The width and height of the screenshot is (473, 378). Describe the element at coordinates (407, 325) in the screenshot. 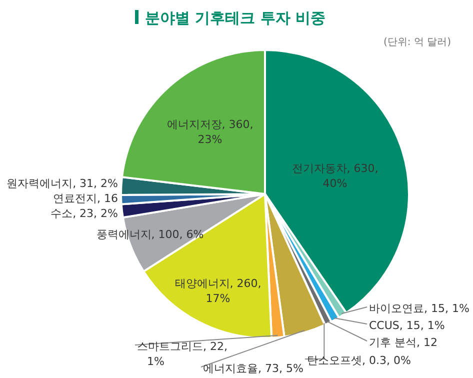

I see `slice-label: CCUS, 15, 1%` at that location.